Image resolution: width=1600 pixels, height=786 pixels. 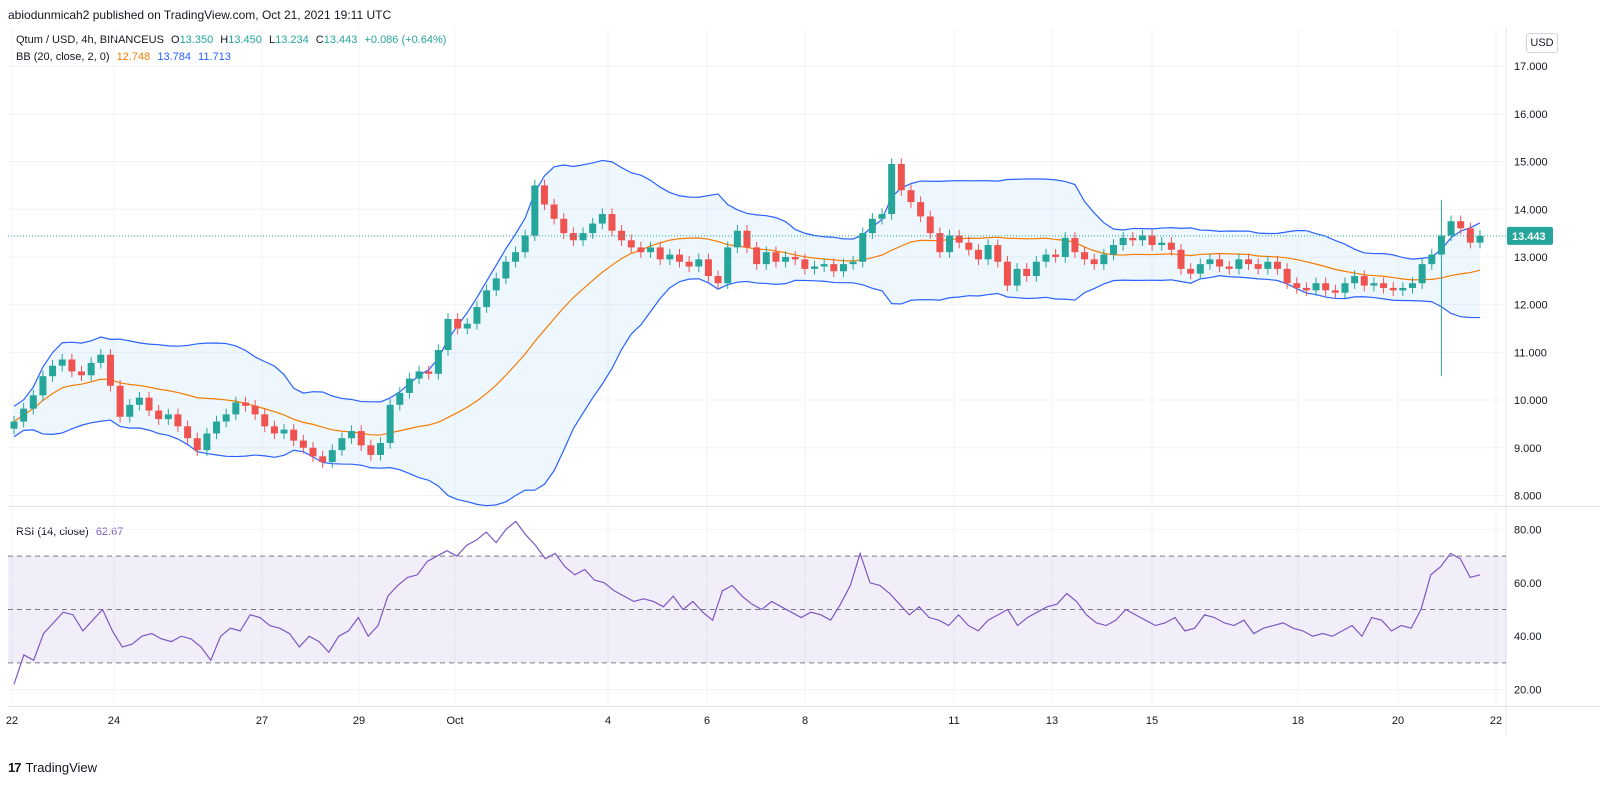 What do you see at coordinates (52, 767) in the screenshot?
I see `tradingview-brand: 17 TradingView` at bounding box center [52, 767].